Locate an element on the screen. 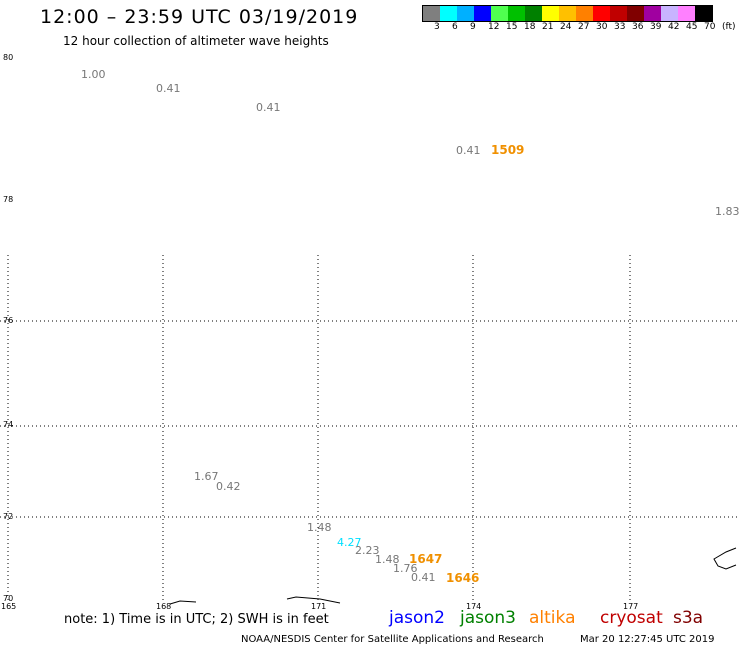 Image resolution: width=740 pixels, height=650 pixels. color-scale-label: 45 is located at coordinates (692, 27).